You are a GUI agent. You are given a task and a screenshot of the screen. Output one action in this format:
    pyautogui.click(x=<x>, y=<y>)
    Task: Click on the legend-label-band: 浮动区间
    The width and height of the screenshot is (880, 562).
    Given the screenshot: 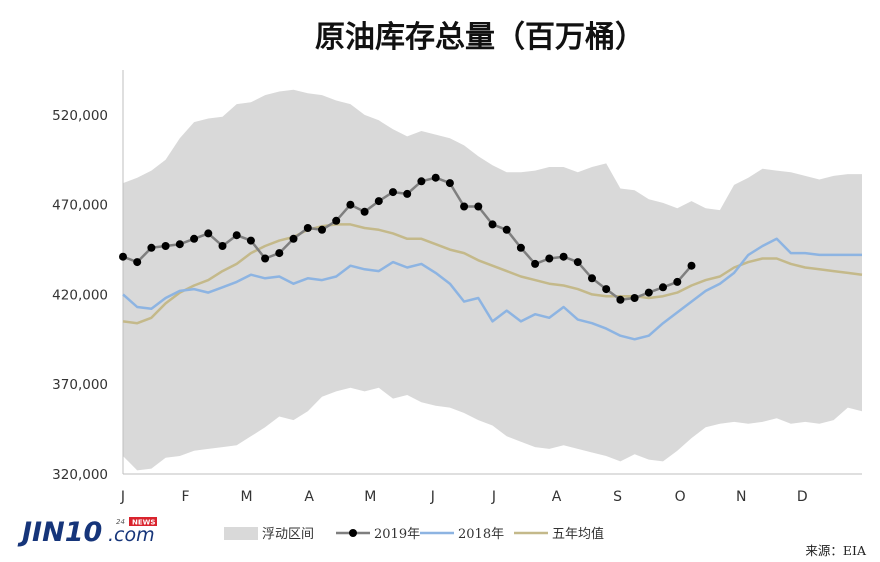 What is the action you would take?
    pyautogui.click(x=288, y=534)
    